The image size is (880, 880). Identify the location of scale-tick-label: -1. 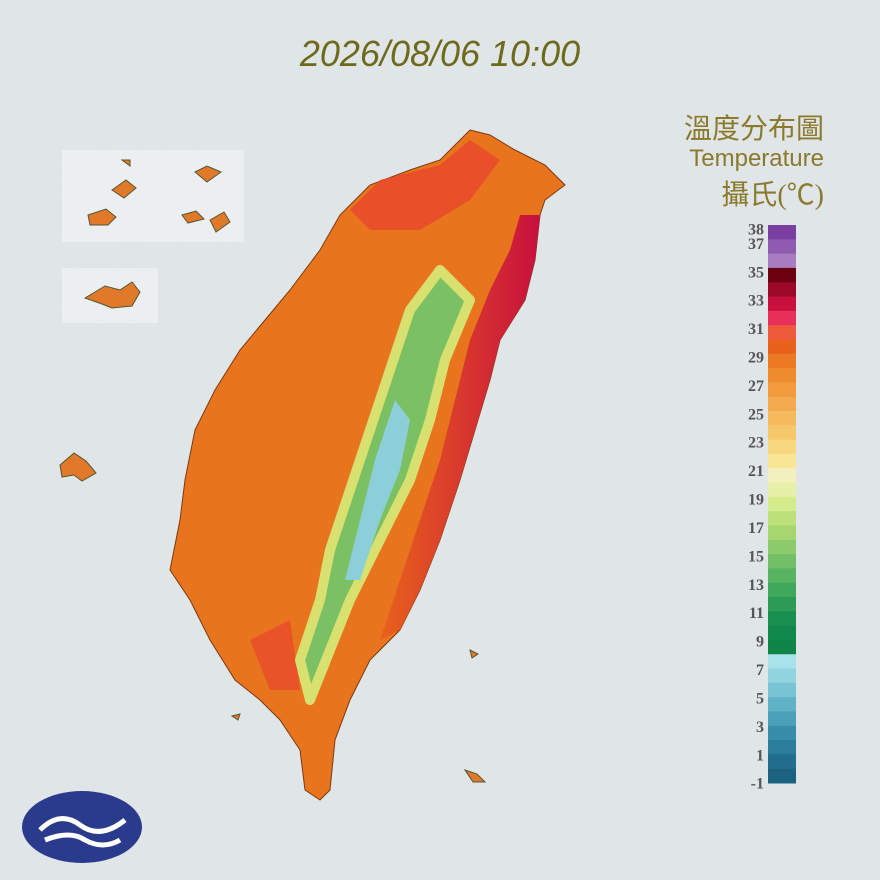
(757, 784).